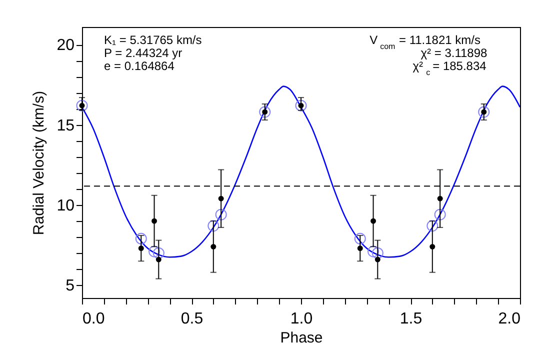  What do you see at coordinates (65, 125) in the screenshot?
I see `y-tick-label: 15` at bounding box center [65, 125].